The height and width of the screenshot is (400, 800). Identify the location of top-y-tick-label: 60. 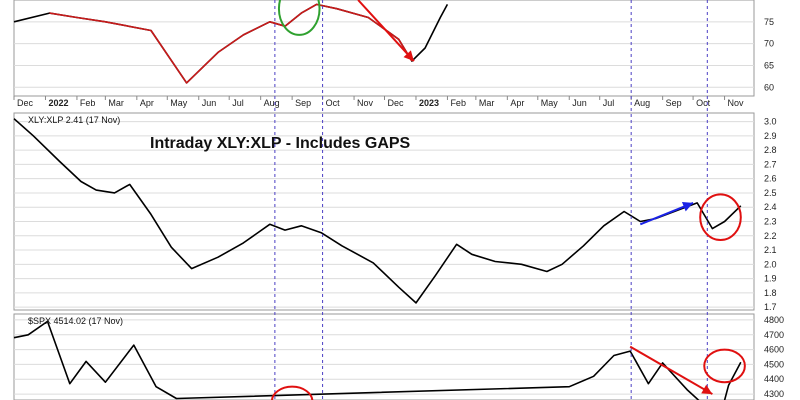
(769, 87).